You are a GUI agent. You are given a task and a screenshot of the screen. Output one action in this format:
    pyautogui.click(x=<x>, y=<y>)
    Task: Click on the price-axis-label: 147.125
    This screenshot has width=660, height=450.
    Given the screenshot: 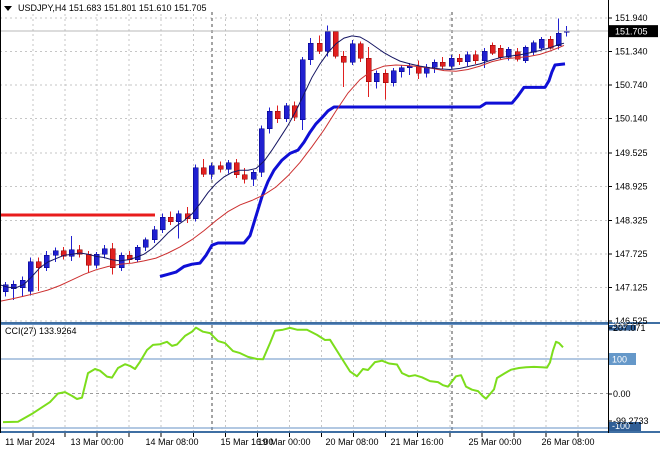 What is the action you would take?
    pyautogui.click(x=631, y=287)
    